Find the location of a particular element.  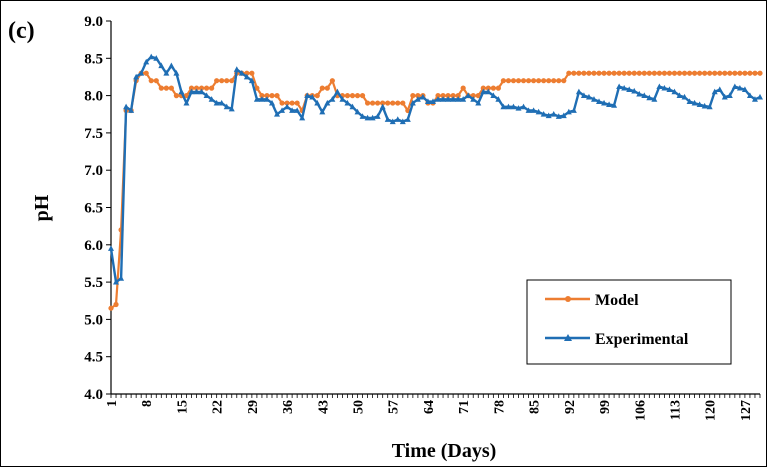

x-tick-label: 92 is located at coordinates (570, 407).